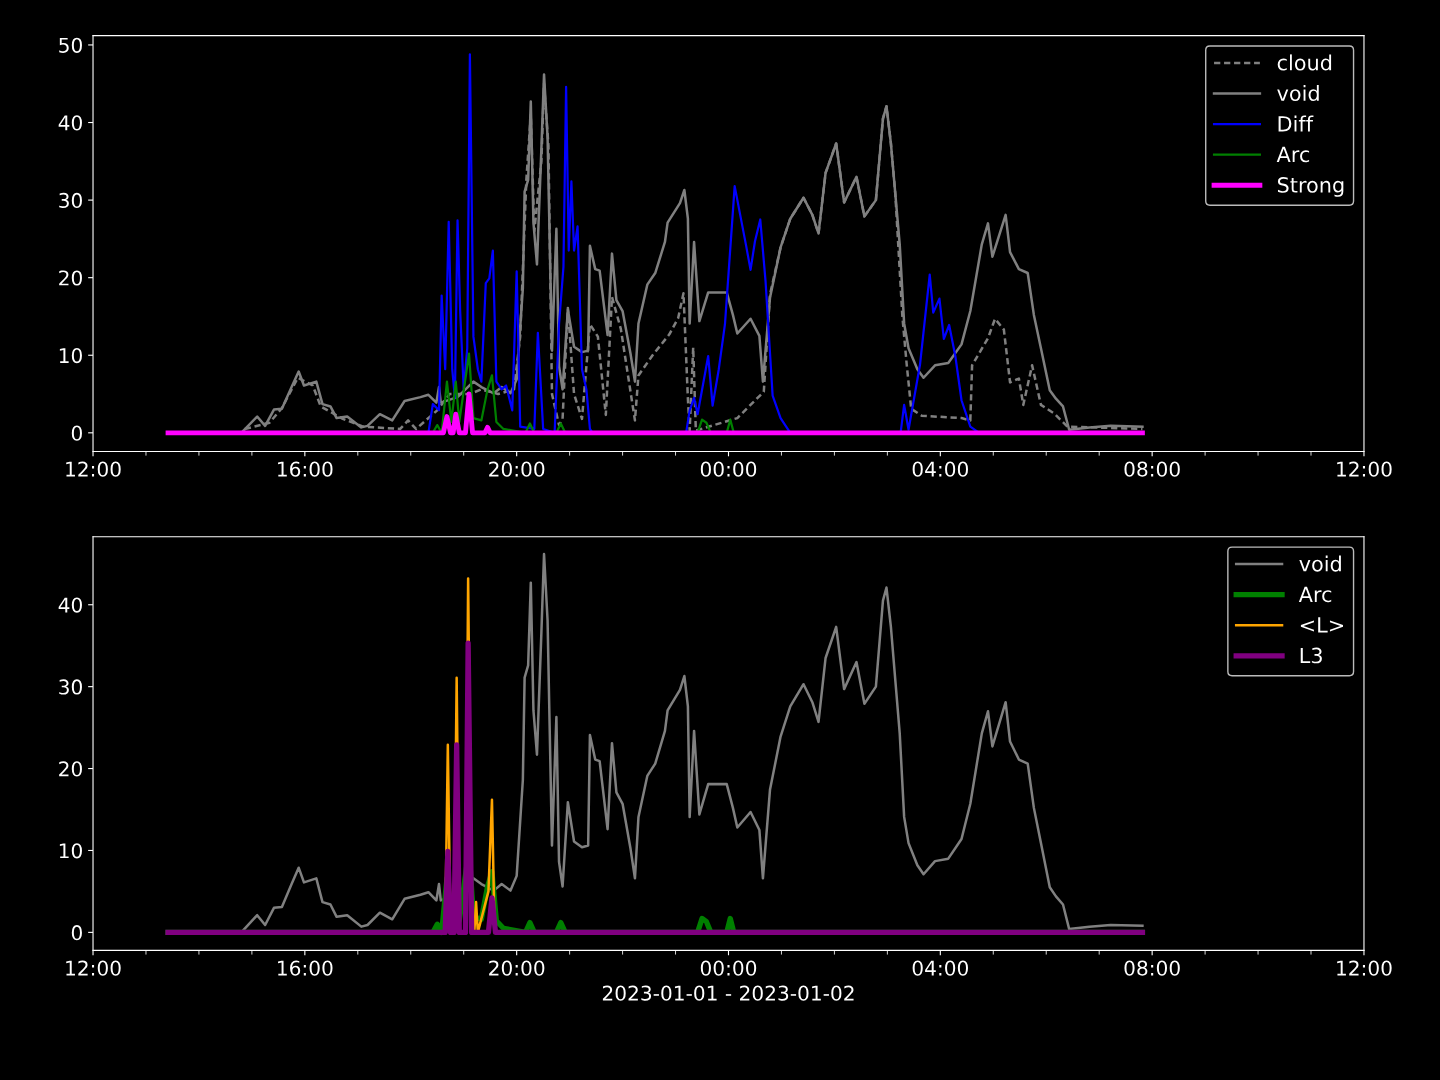 This screenshot has height=1080, width=1440. Describe the element at coordinates (728, 993) in the screenshot. I see `x-axis-title: 2023-01-01 - 2023-01-02` at that location.